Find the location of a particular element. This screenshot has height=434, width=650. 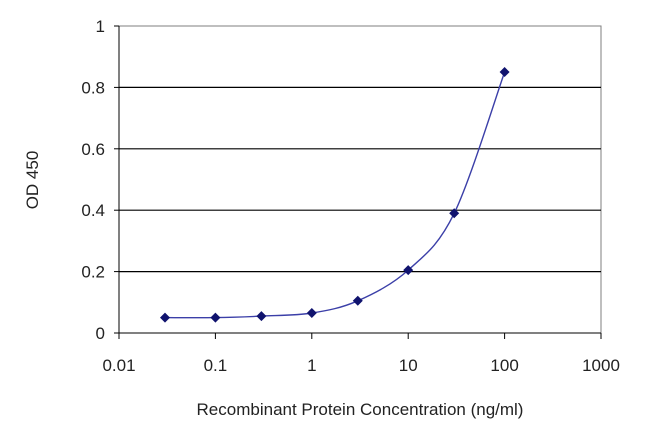

y-tick-label: 0.6 is located at coordinates (93, 149).